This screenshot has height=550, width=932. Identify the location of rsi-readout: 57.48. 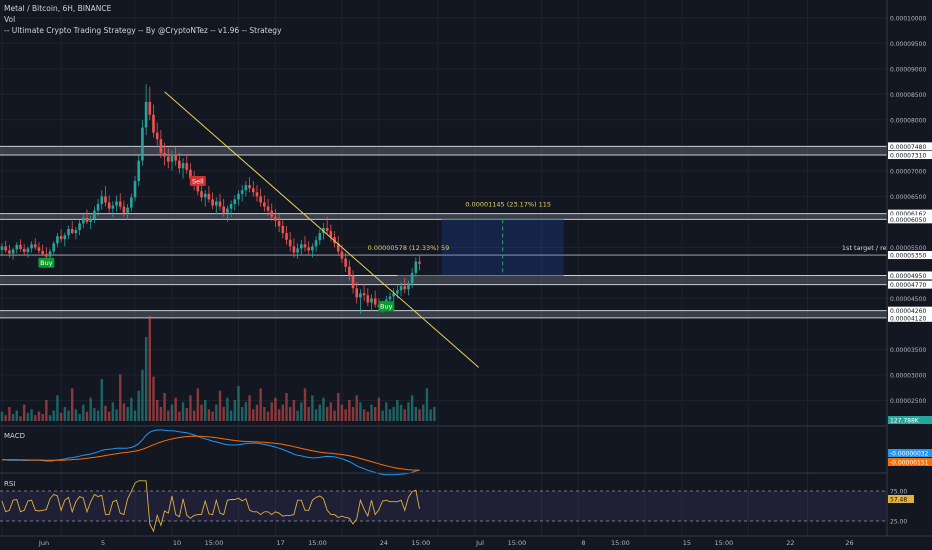
(898, 500).